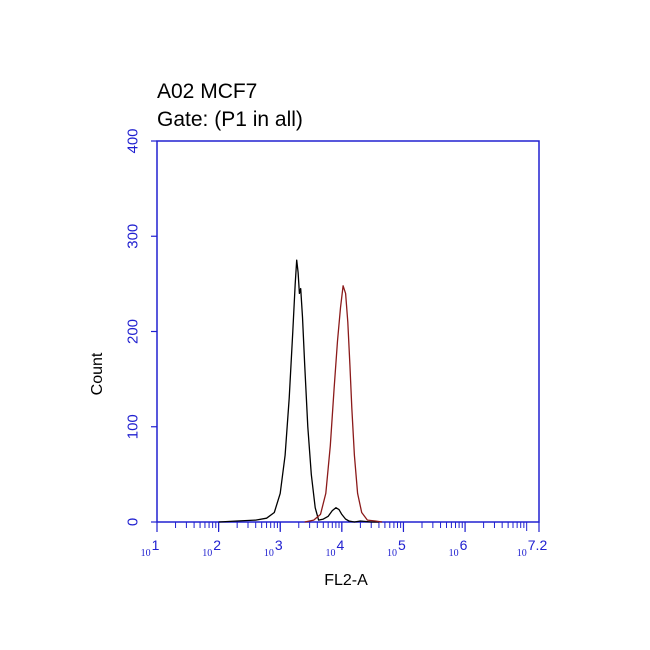 The width and height of the screenshot is (650, 650). What do you see at coordinates (273, 548) in the screenshot?
I see `x-tick-label: 10³` at bounding box center [273, 548].